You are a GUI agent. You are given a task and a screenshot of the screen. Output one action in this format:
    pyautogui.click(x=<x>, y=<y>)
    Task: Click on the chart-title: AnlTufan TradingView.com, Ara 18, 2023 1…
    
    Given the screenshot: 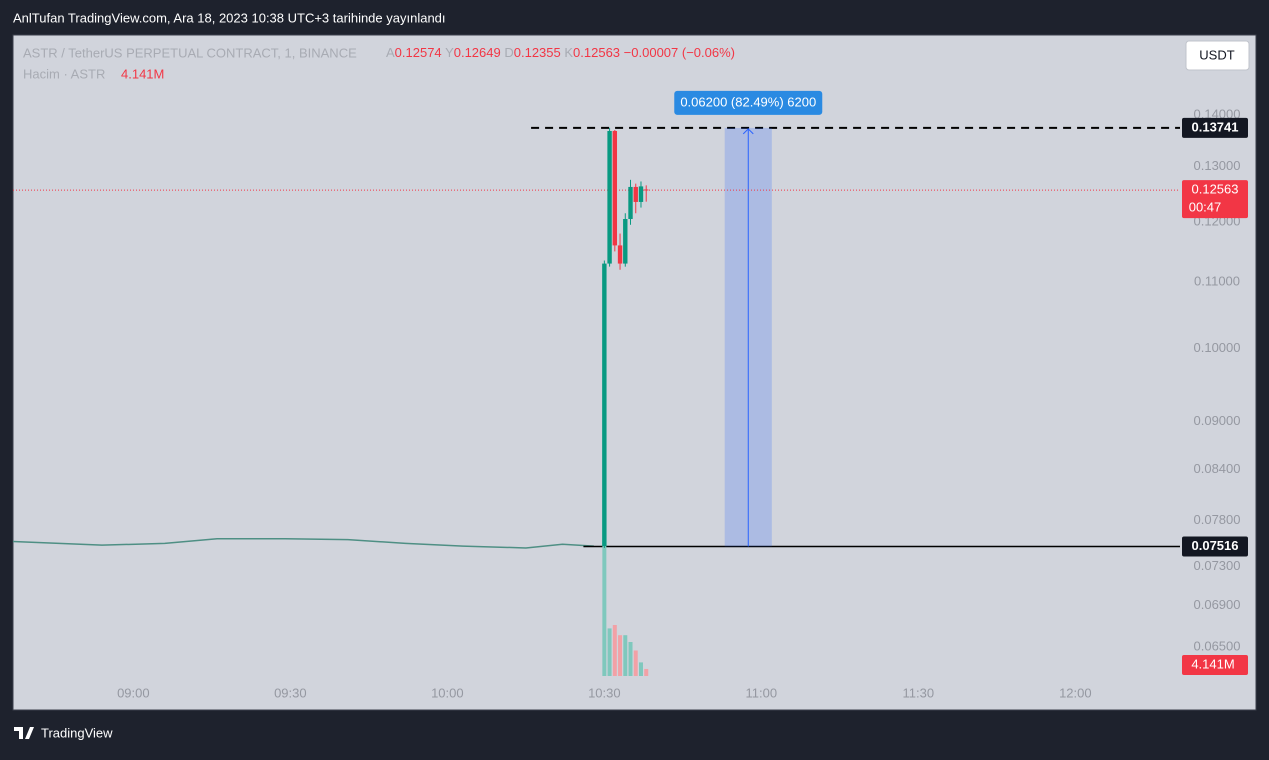 What is the action you would take?
    pyautogui.click(x=229, y=17)
    